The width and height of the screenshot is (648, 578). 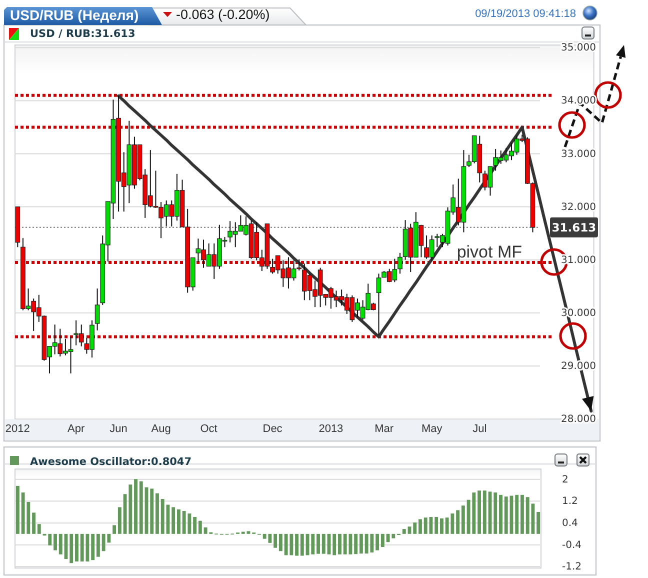 What do you see at coordinates (272, 429) in the screenshot?
I see `x-tick-label: Dec` at bounding box center [272, 429].